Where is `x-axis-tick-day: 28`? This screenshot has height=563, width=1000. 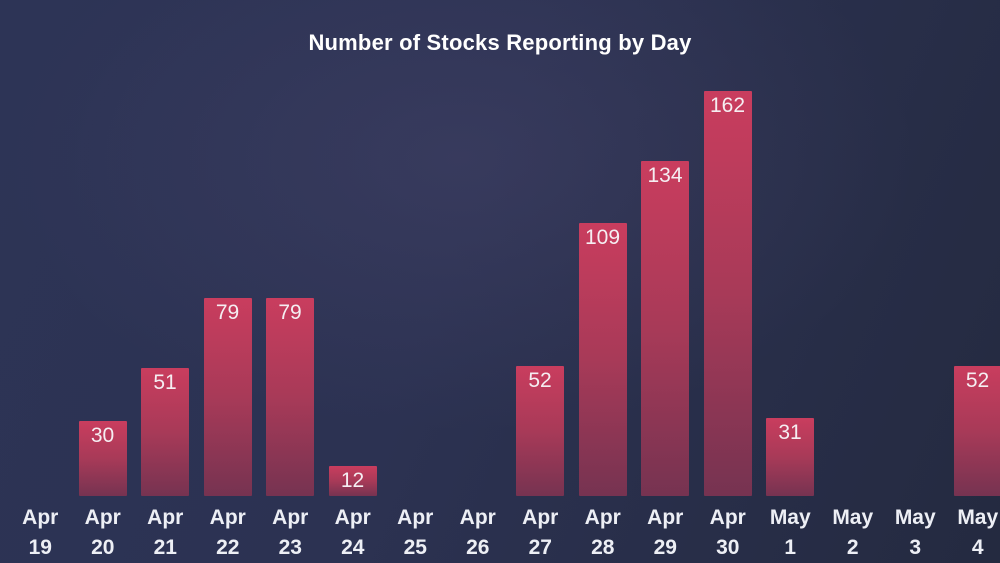 x-axis-tick-day: 28 is located at coordinates (603, 547).